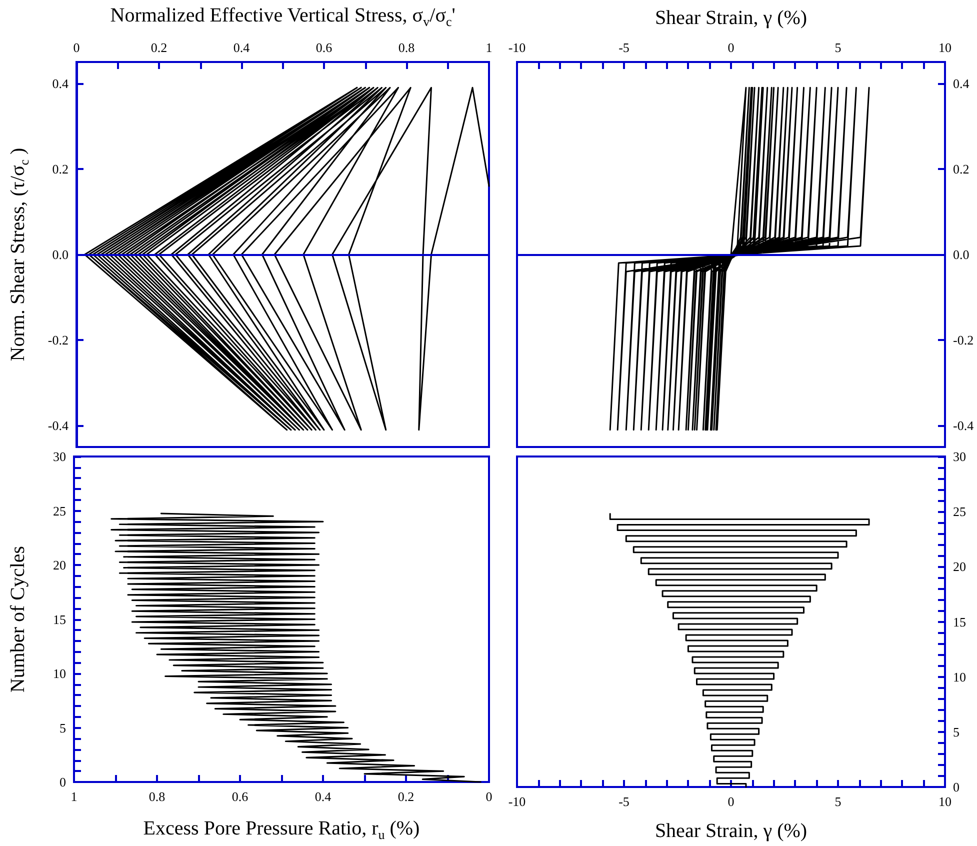 This screenshot has height=846, width=977. What do you see at coordinates (18, 619) in the screenshot?
I see `y-axis-title: Number of Cycles` at bounding box center [18, 619].